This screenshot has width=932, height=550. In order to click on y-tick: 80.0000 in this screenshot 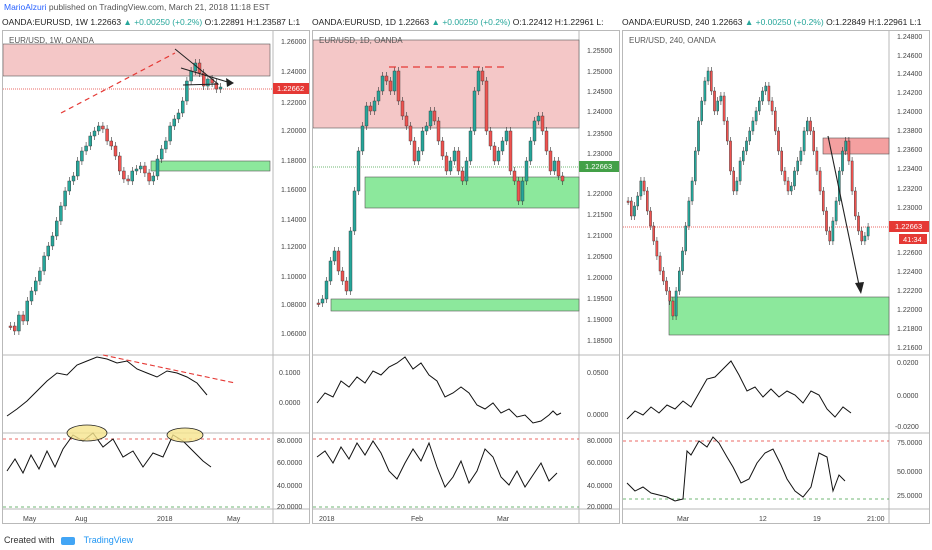, I will do `click(289, 441)`.